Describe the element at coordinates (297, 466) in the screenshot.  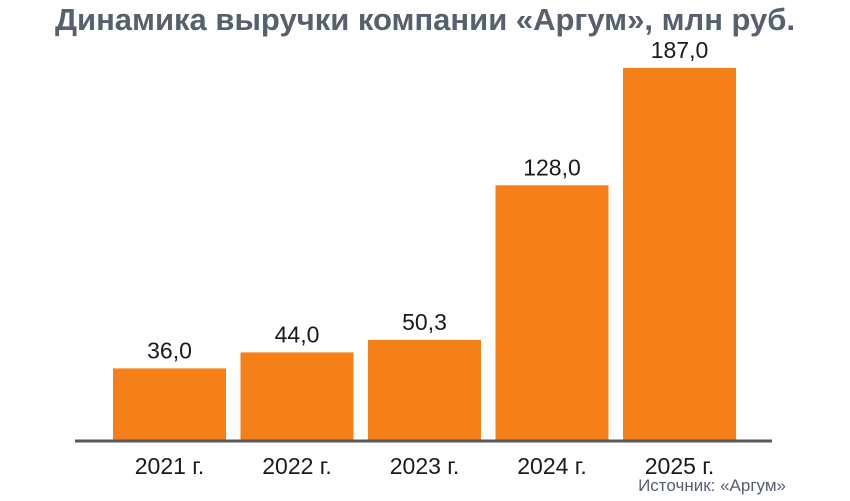
I see `x-tick-label: 2022 г.` at that location.